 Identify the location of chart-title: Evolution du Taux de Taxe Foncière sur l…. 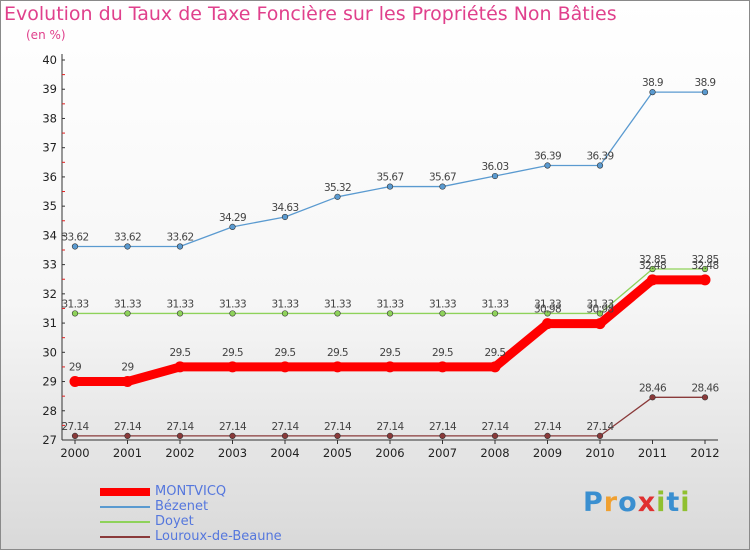
(310, 14).